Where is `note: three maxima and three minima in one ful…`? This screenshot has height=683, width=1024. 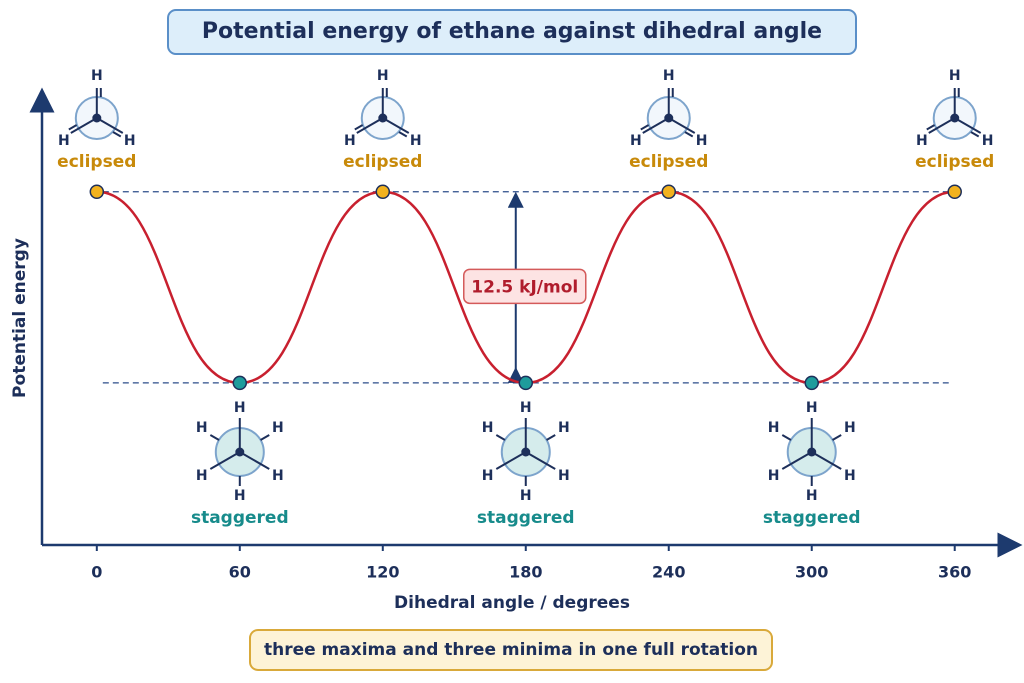
note: three maxima and three minima in one ful… is located at coordinates (511, 650).